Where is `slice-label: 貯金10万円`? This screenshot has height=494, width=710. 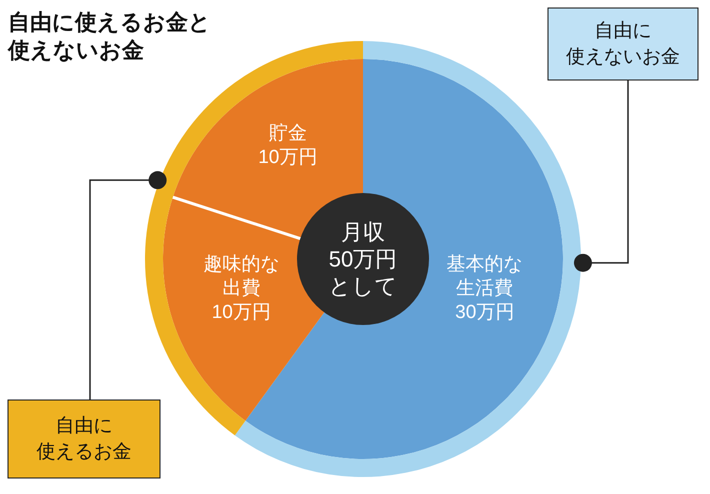
slice-label: 貯金10万円 is located at coordinates (288, 145).